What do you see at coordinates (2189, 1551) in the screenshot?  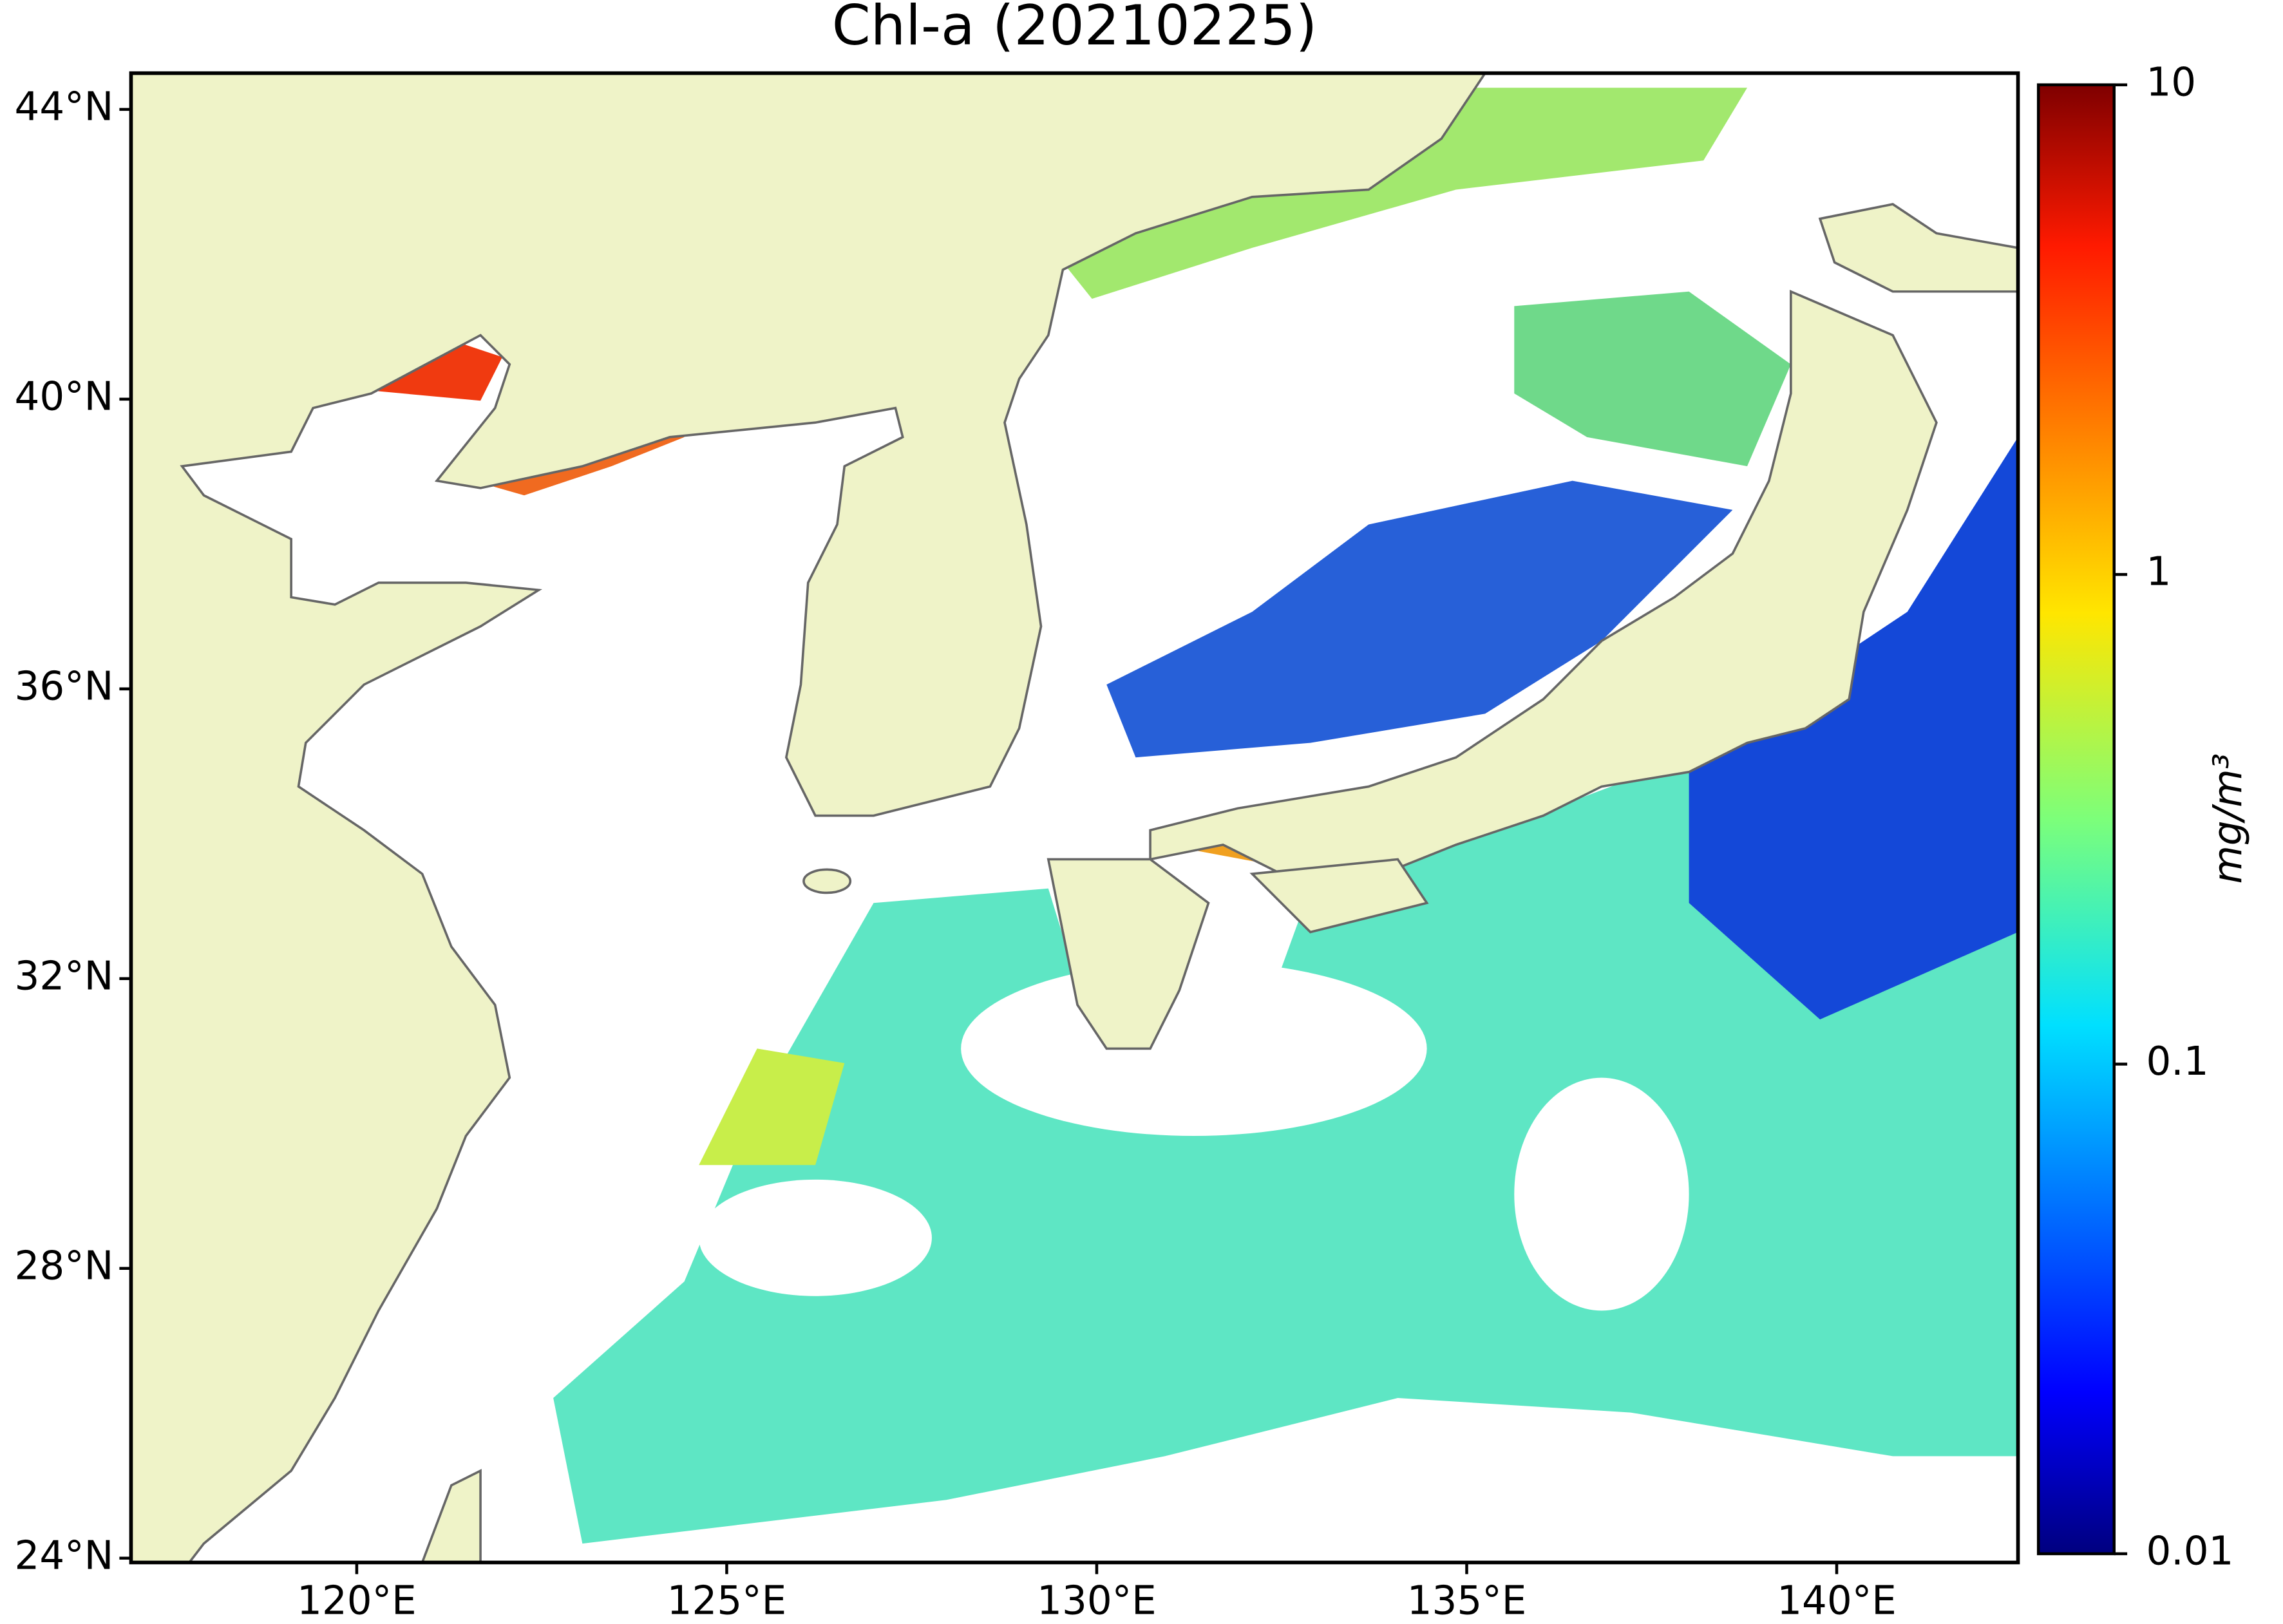 I see `colorbar-tick-label: 0.01` at bounding box center [2189, 1551].